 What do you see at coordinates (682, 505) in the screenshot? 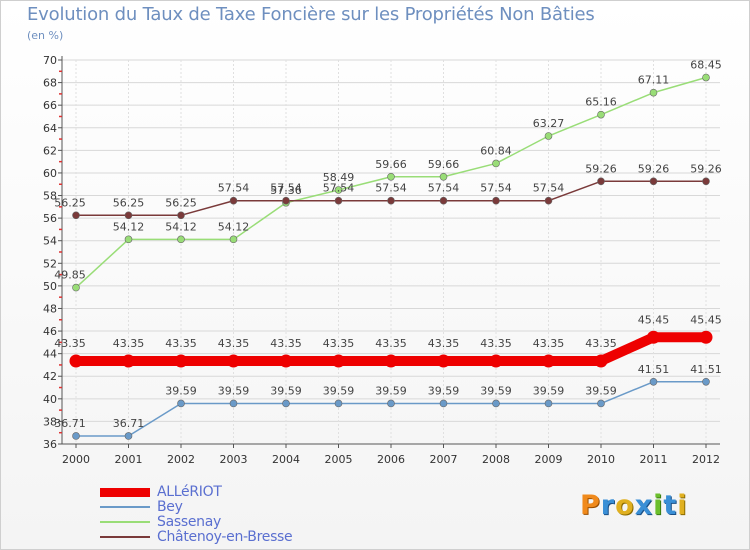
I see `logo-letter: i` at bounding box center [682, 505].